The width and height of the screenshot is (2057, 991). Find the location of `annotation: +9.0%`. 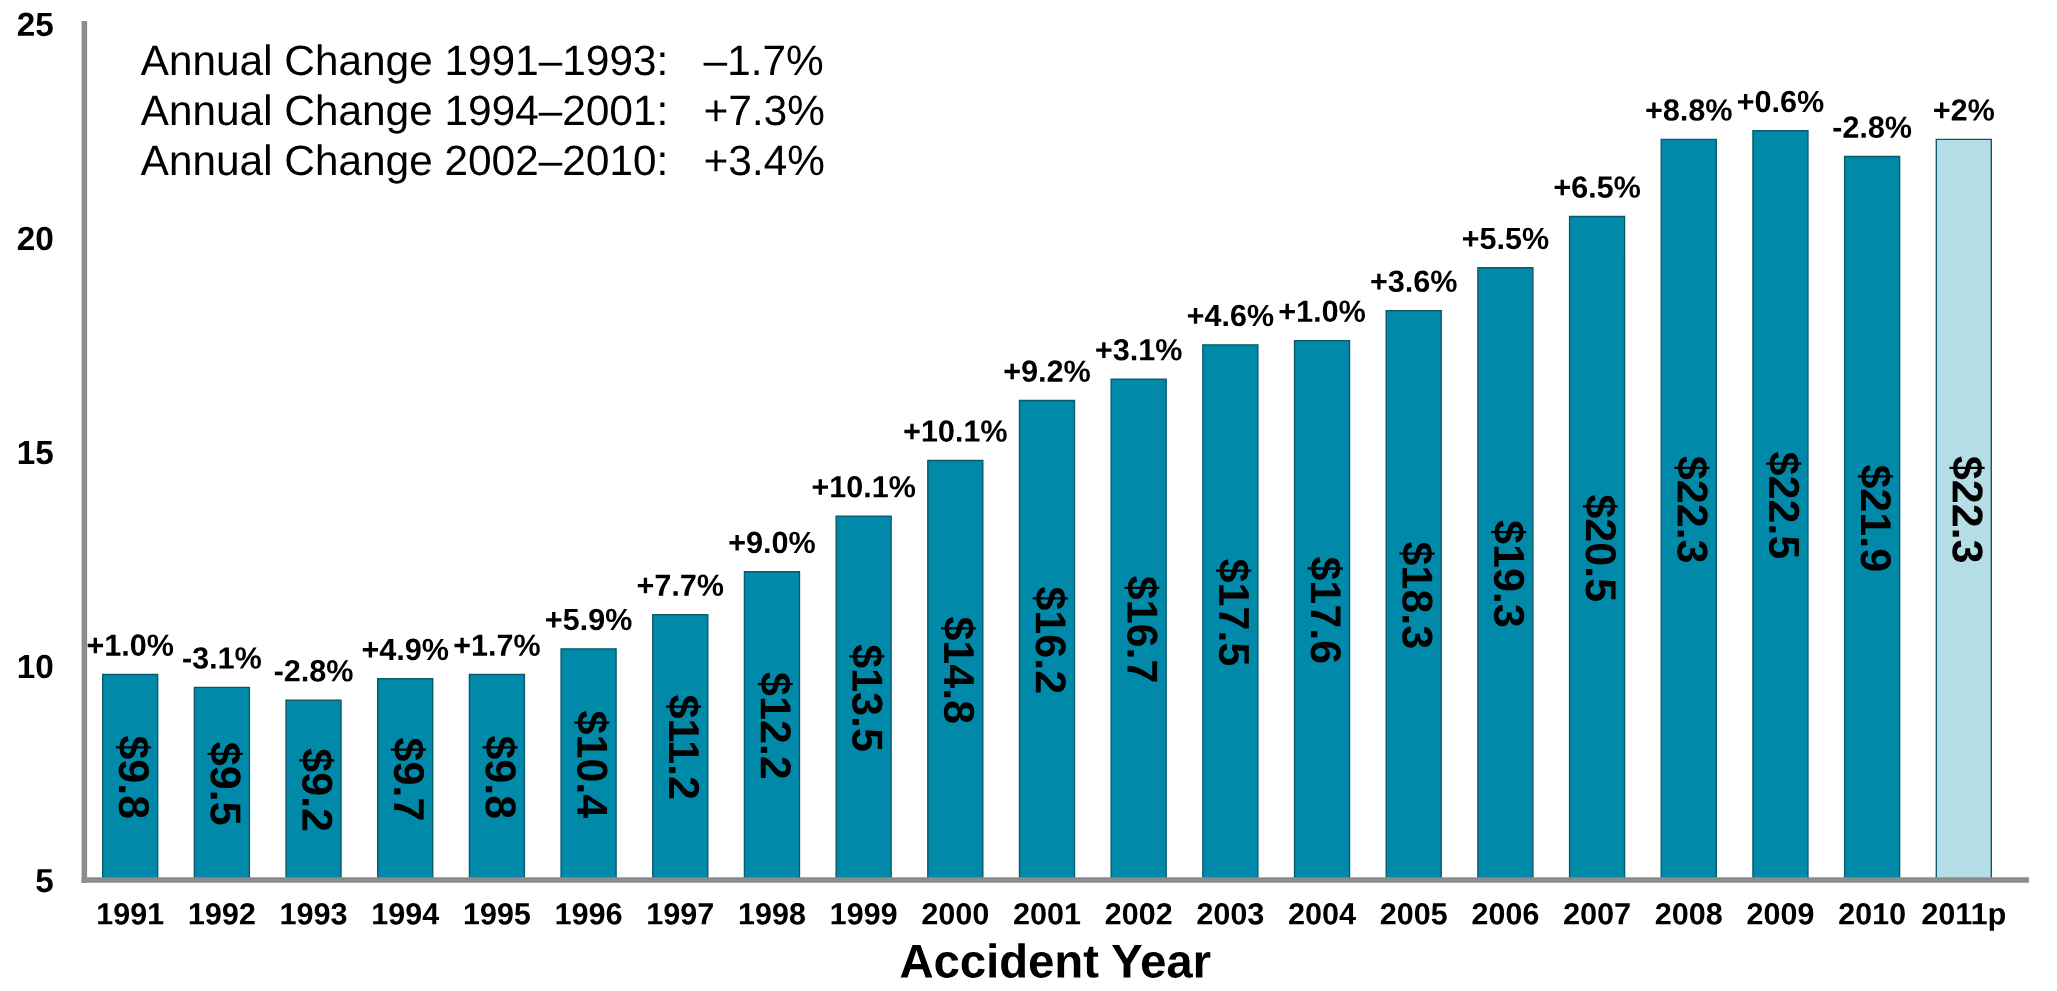

annotation: +9.0% is located at coordinates (772, 542).